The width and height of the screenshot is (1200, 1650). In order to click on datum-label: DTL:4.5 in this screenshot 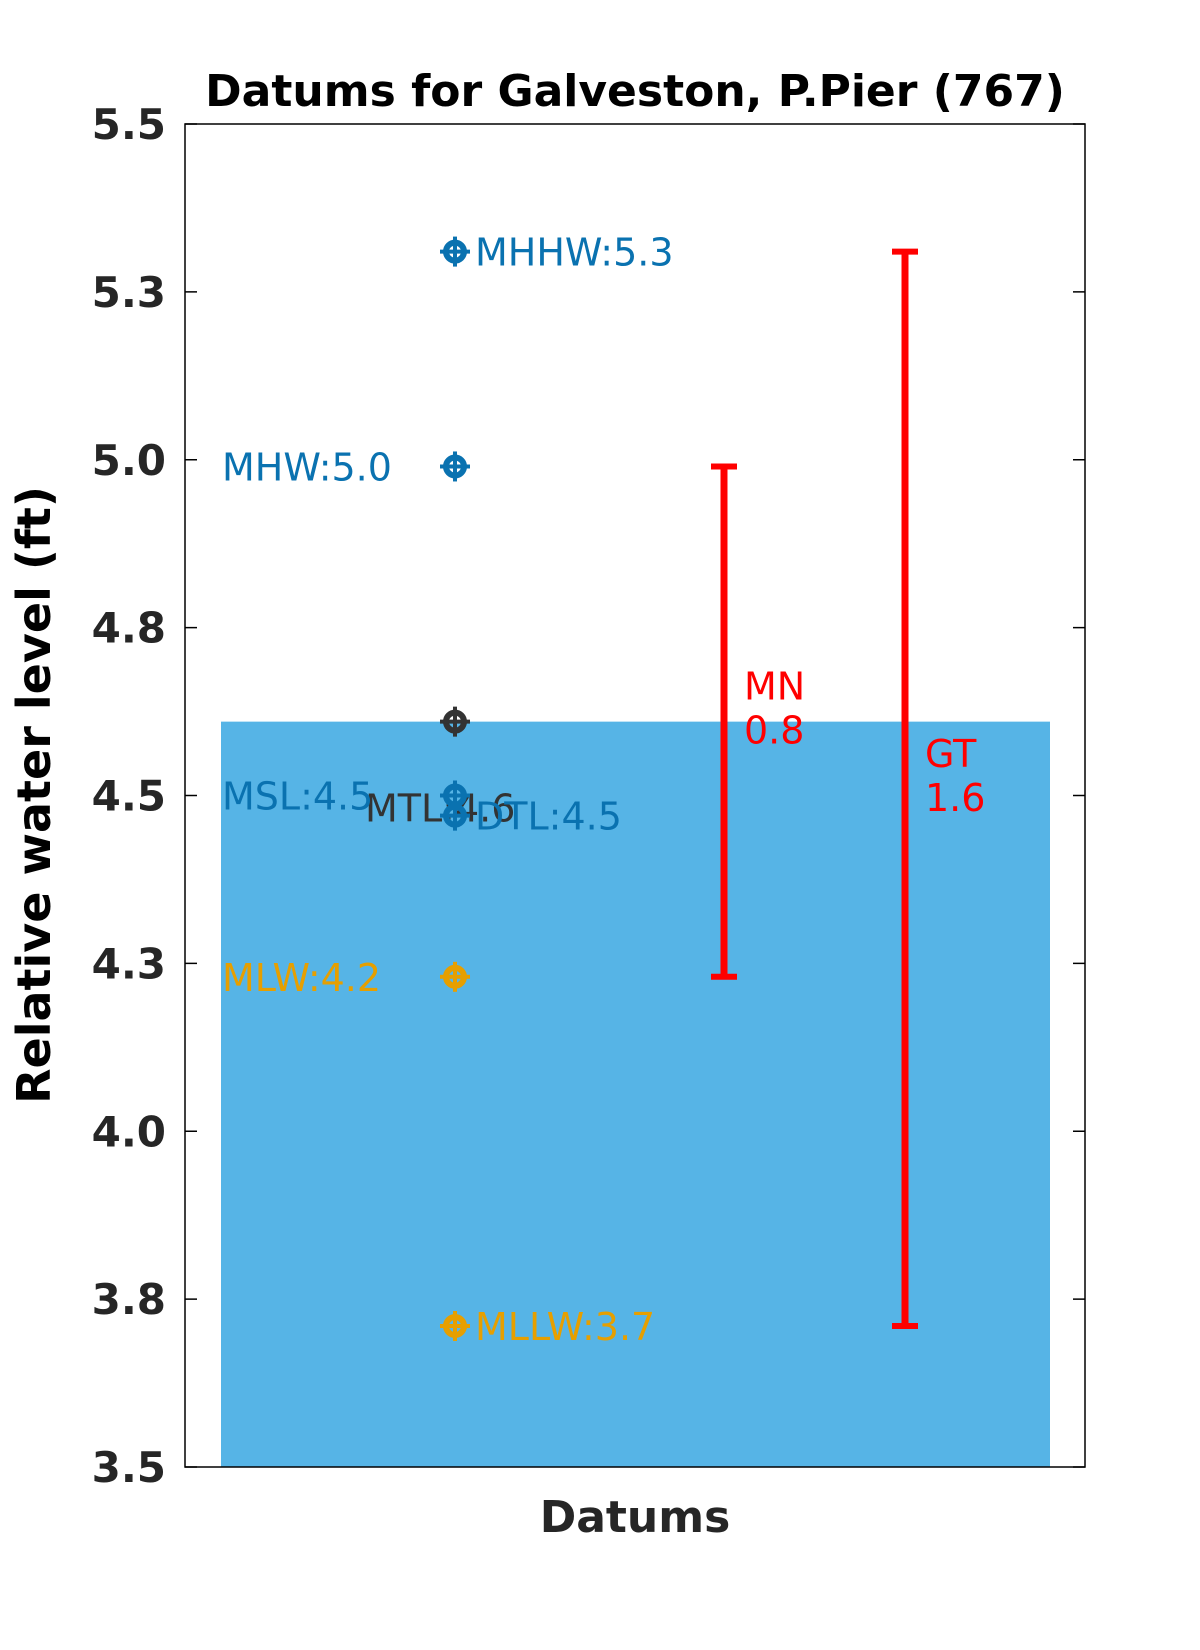, I will do `click(548, 817)`.